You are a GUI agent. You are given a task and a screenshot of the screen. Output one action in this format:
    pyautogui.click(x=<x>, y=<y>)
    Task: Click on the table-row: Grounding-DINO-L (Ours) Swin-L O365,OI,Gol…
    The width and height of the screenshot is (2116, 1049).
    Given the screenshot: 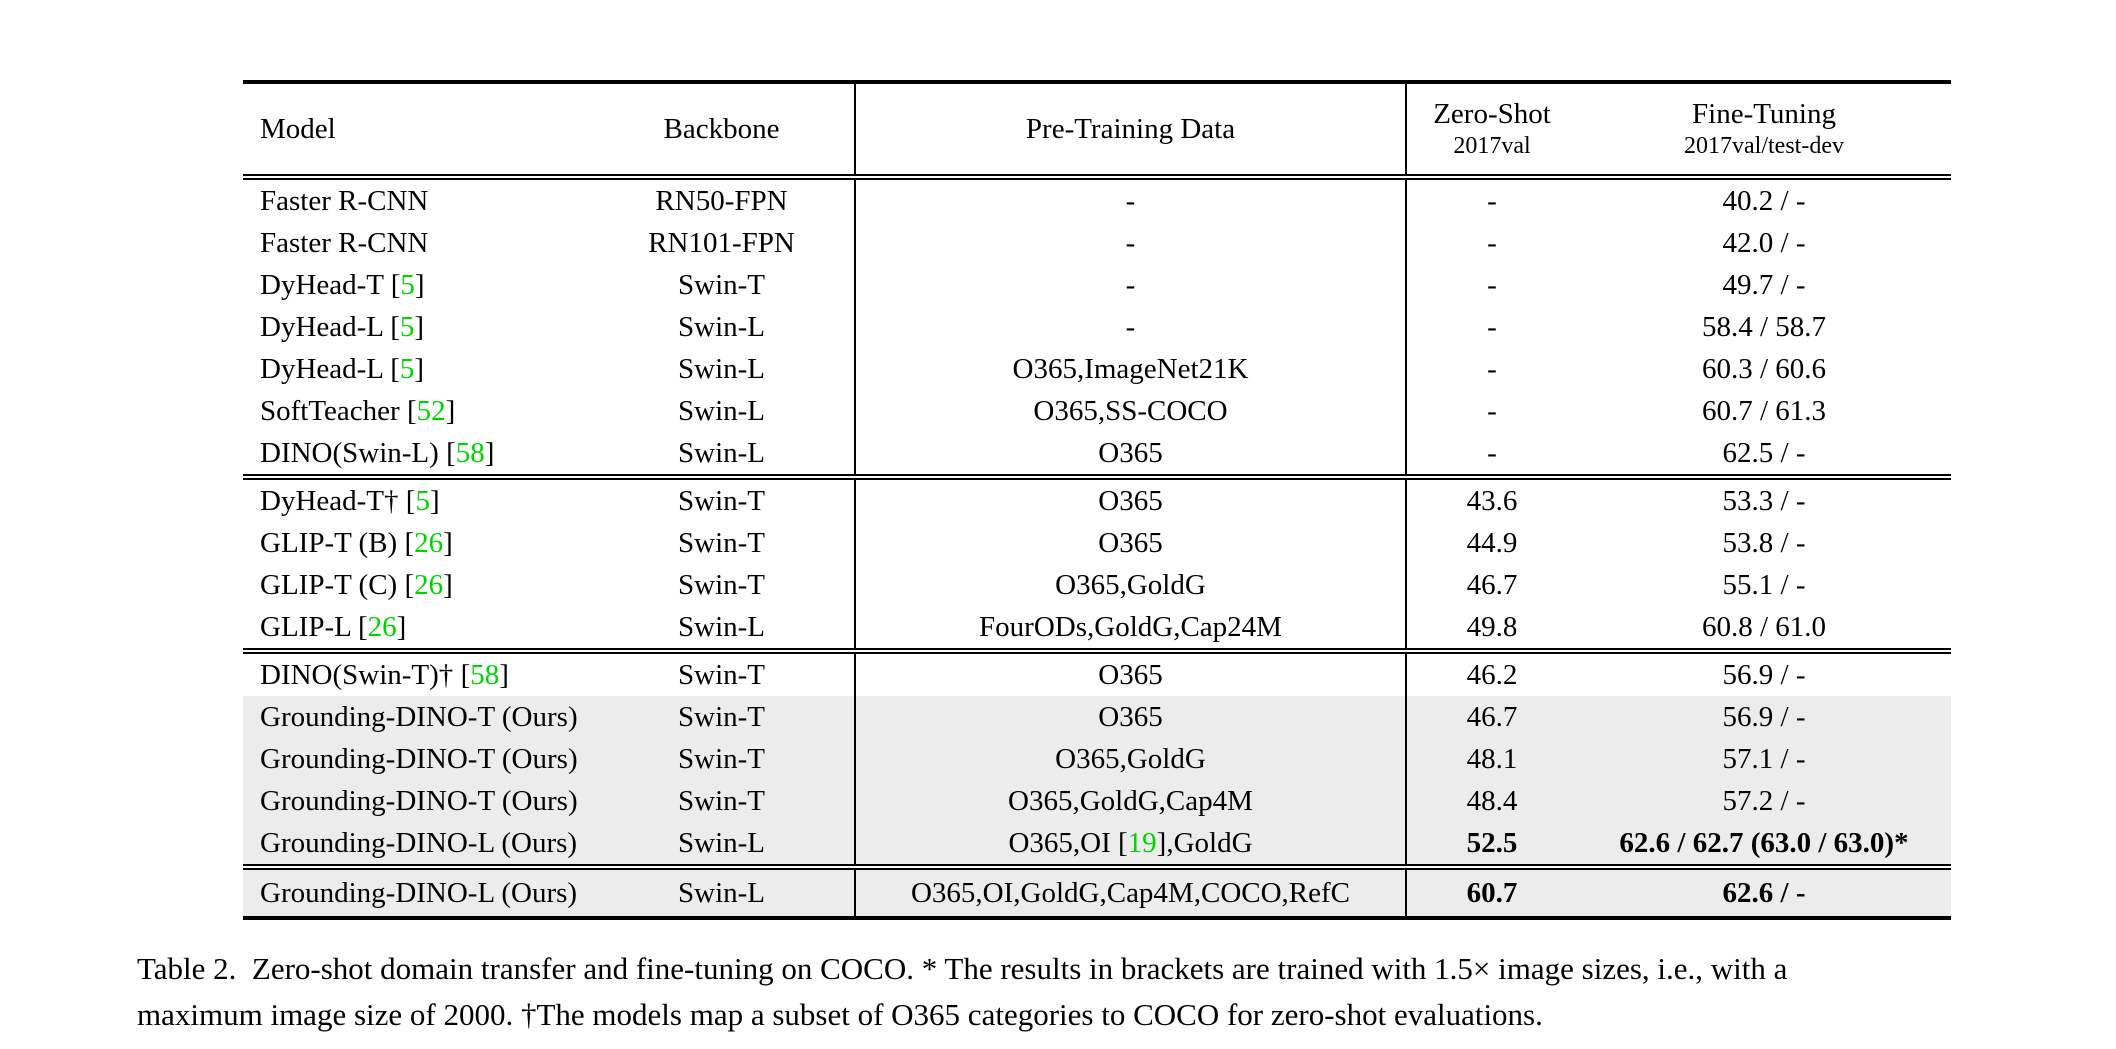 What is the action you would take?
    pyautogui.click(x=1097, y=893)
    